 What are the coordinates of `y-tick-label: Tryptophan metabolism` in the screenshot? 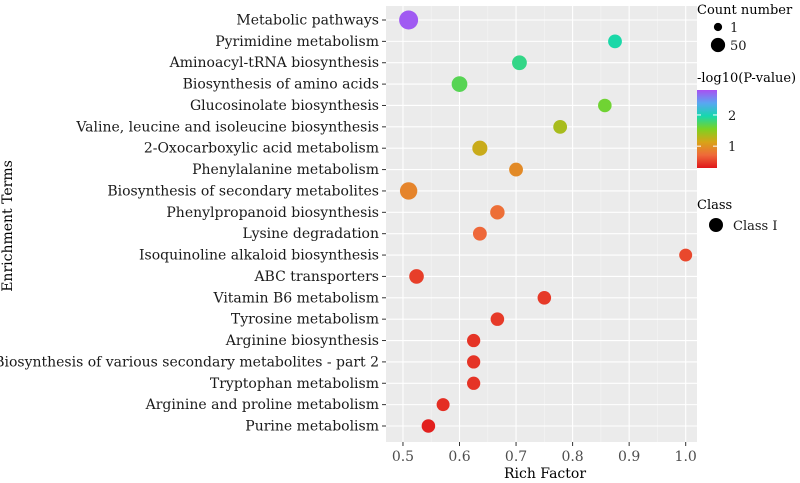 It's located at (294, 384).